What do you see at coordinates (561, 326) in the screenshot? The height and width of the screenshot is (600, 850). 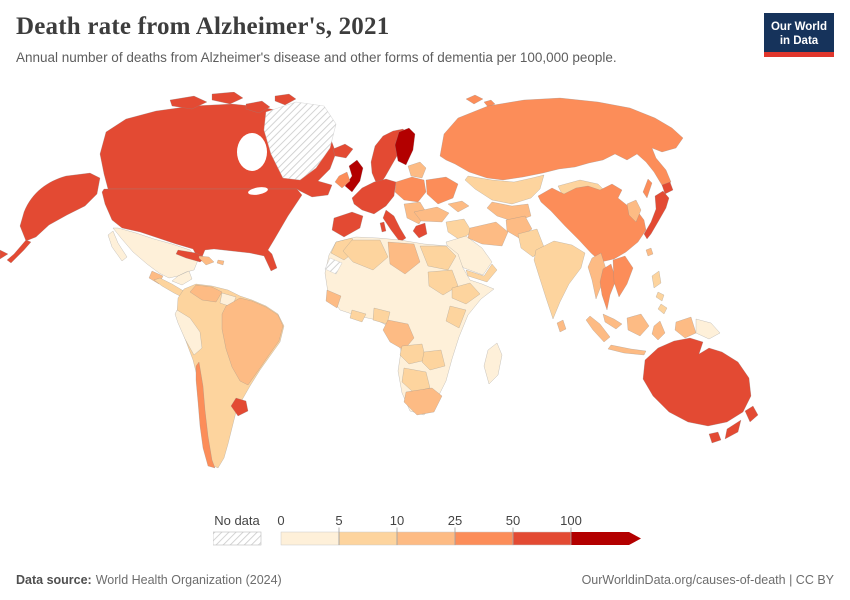 I see `map-region-sri-lanka` at bounding box center [561, 326].